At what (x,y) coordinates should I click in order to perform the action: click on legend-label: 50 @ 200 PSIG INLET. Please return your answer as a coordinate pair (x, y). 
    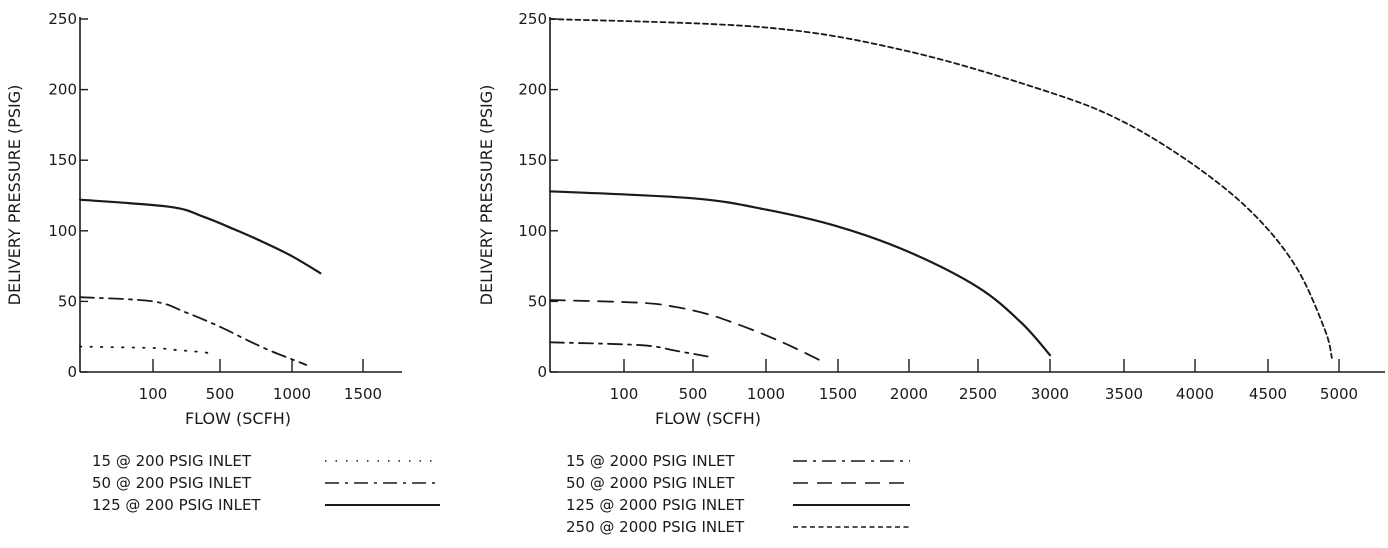
    Looking at the image, I should click on (172, 483).